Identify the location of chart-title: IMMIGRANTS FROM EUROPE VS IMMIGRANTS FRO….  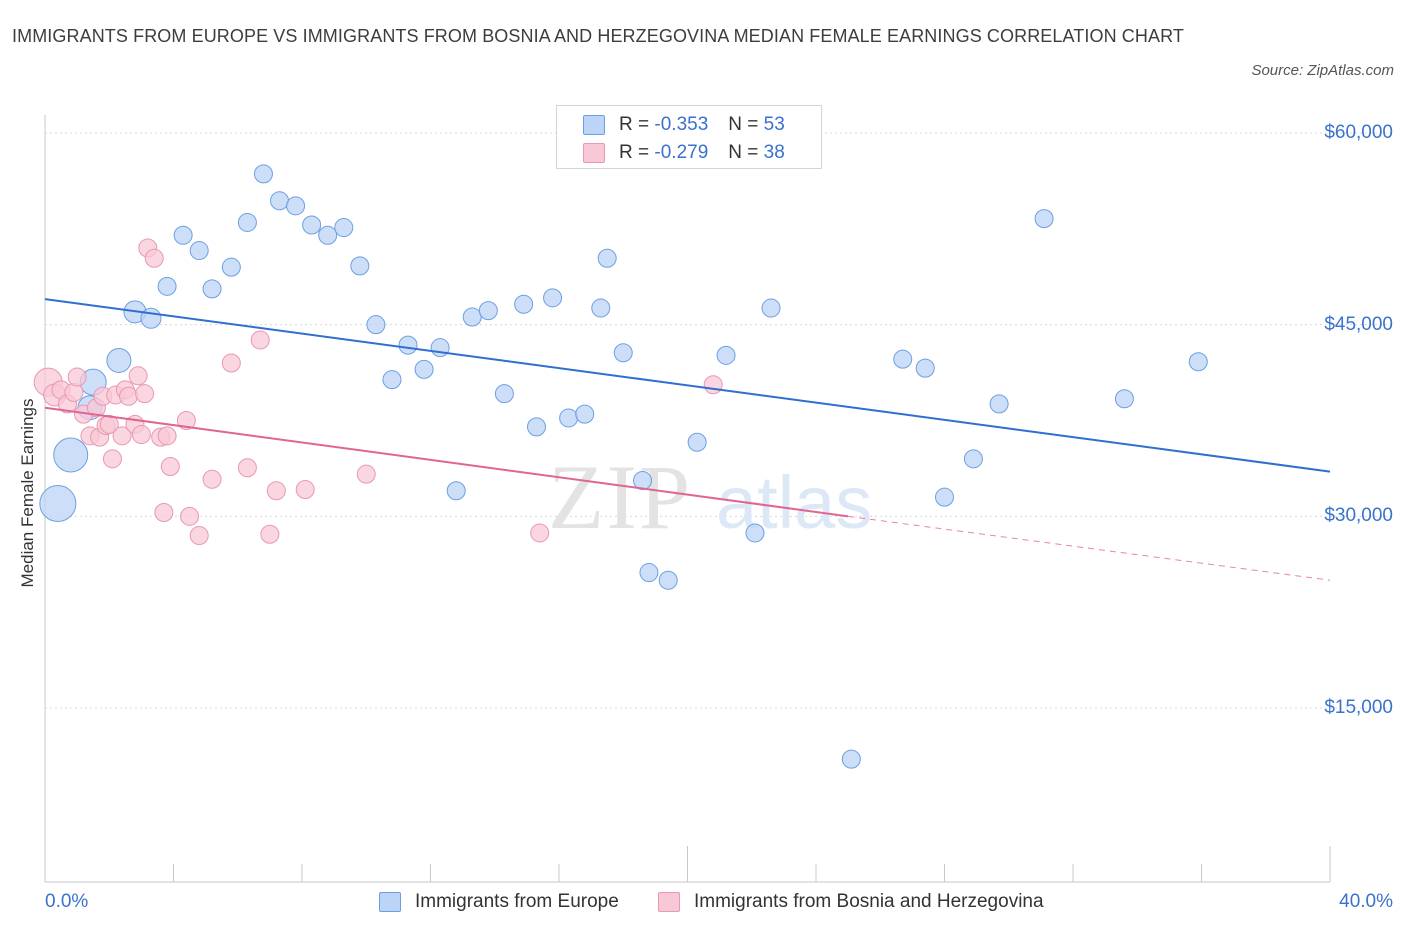
(598, 36).